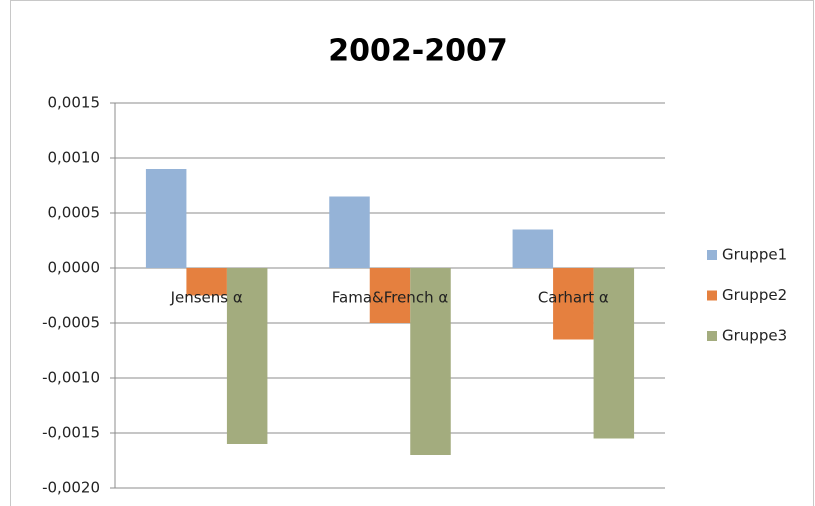 The image size is (815, 506). What do you see at coordinates (71, 378) in the screenshot?
I see `y-tick-label: -0,0010` at bounding box center [71, 378].